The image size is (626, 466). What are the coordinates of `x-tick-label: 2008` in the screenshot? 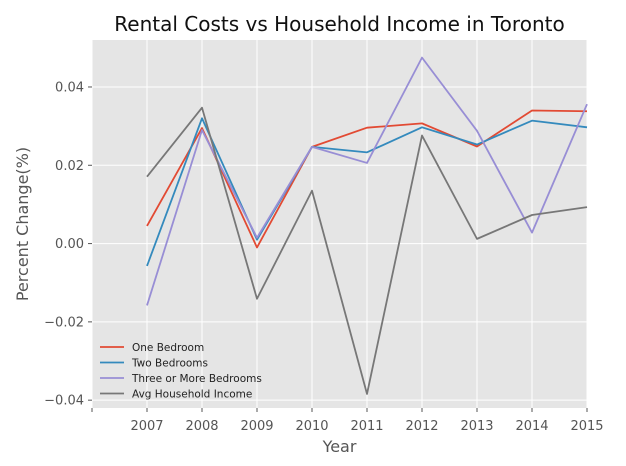 It's located at (201, 426).